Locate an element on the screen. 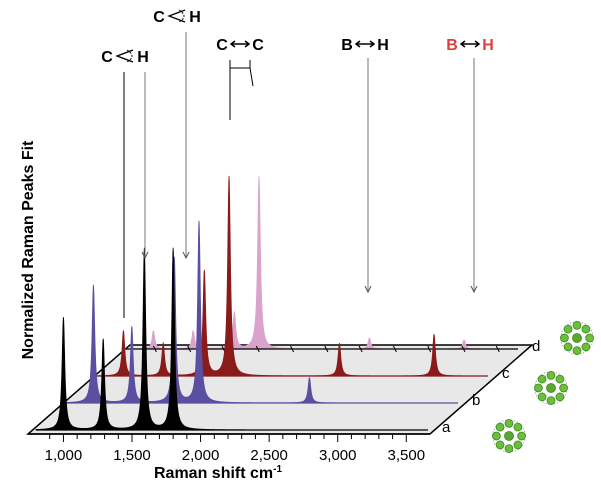 This screenshot has height=491, width=601. annotation-atom-2: C is located at coordinates (258, 45).